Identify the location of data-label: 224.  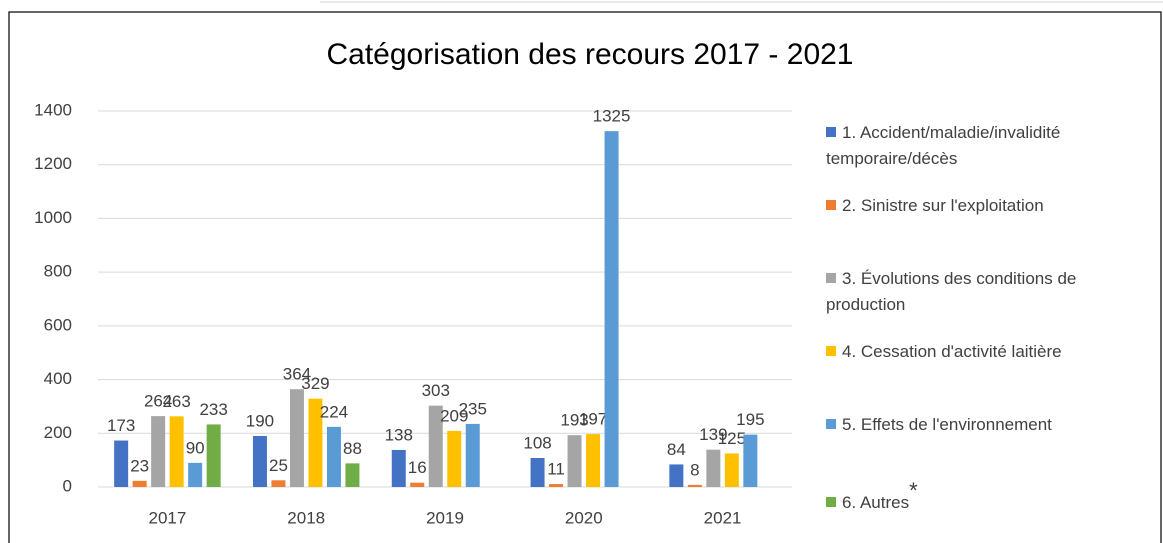
(334, 411).